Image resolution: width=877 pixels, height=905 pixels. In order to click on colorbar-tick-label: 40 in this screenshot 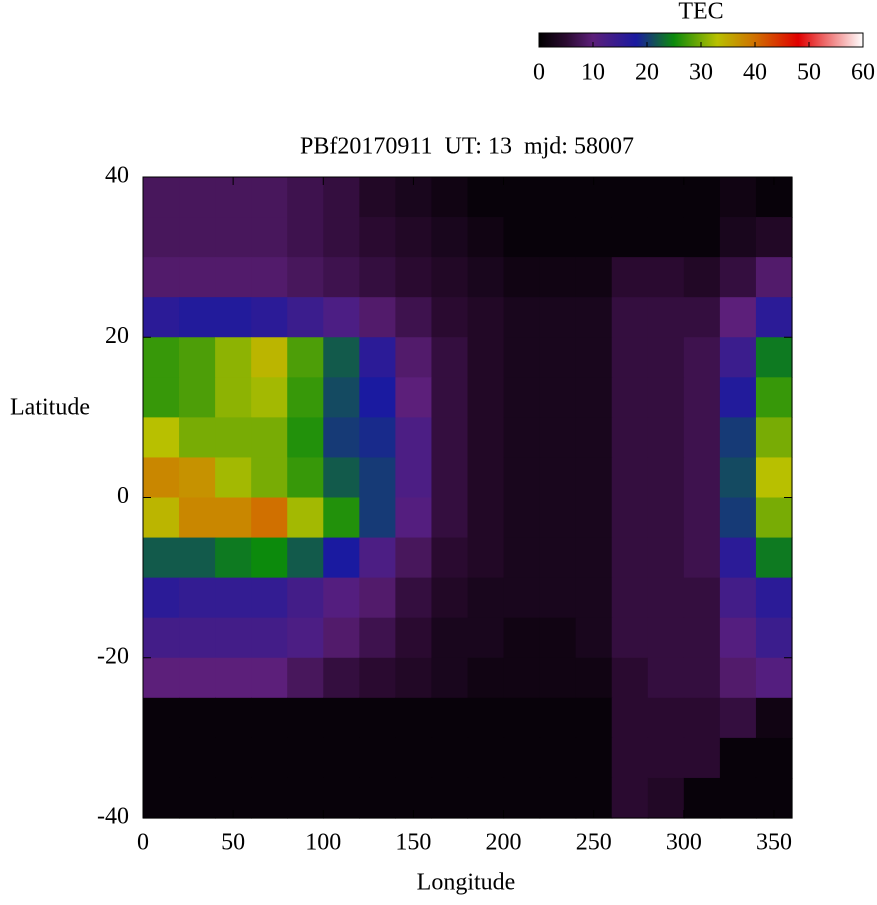, I will do `click(755, 73)`.